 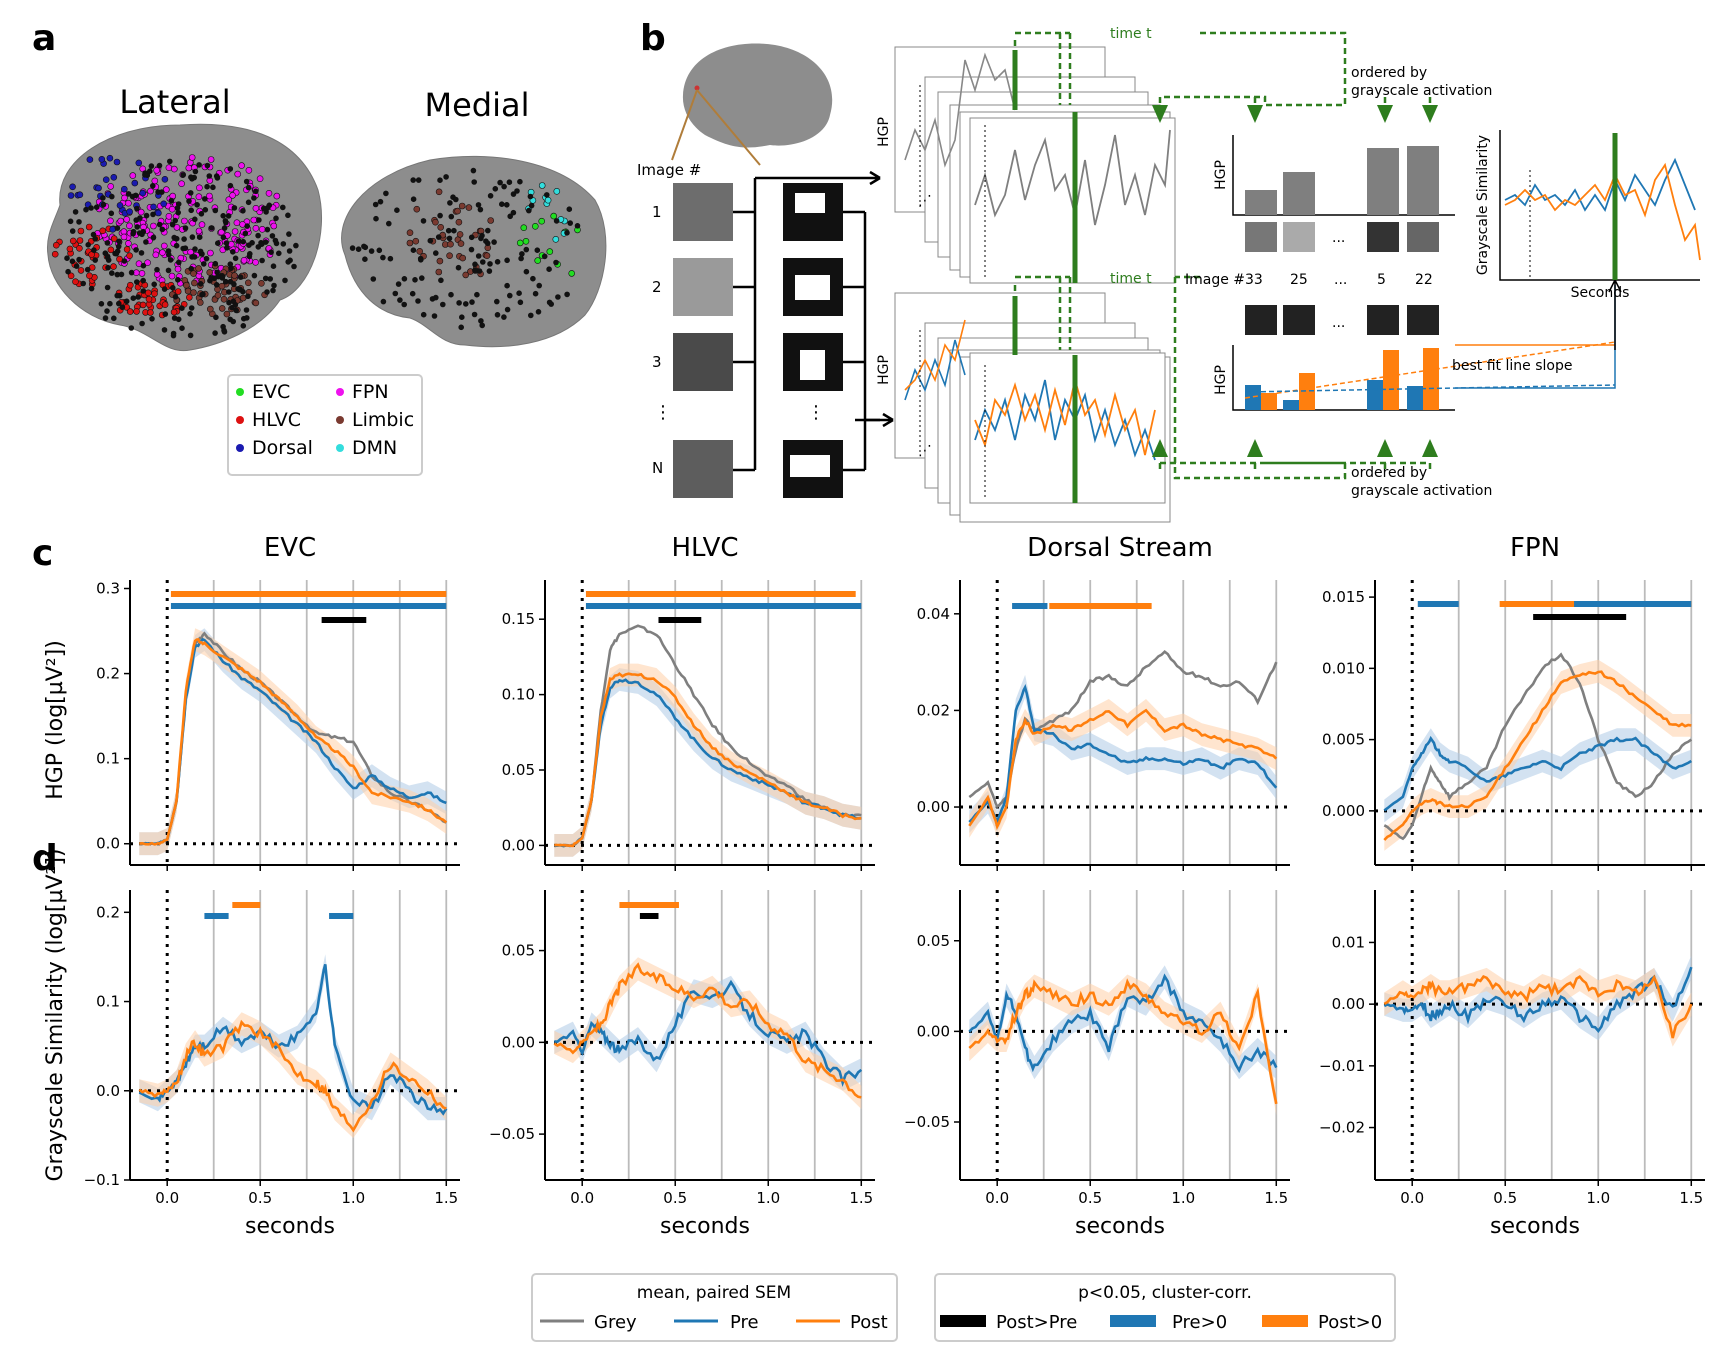 What do you see at coordinates (55, 1014) in the screenshot?
I see `d-ylabel: Grayscale Similarity (log[µV²])` at bounding box center [55, 1014].